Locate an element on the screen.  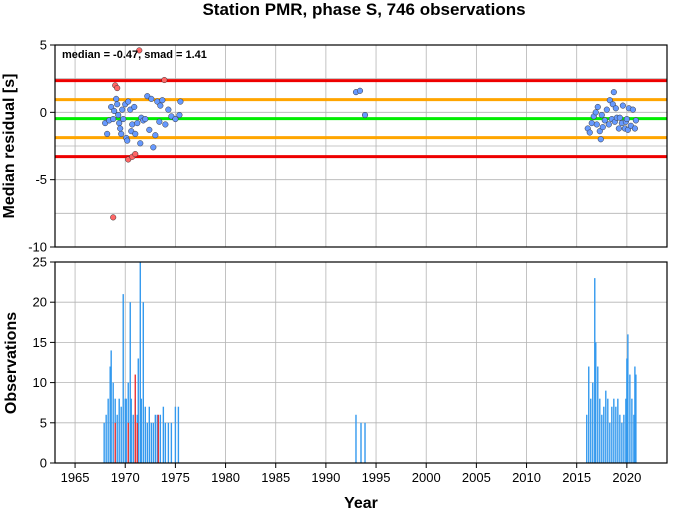
obs-ytick-label: 25 is located at coordinates (40, 262).